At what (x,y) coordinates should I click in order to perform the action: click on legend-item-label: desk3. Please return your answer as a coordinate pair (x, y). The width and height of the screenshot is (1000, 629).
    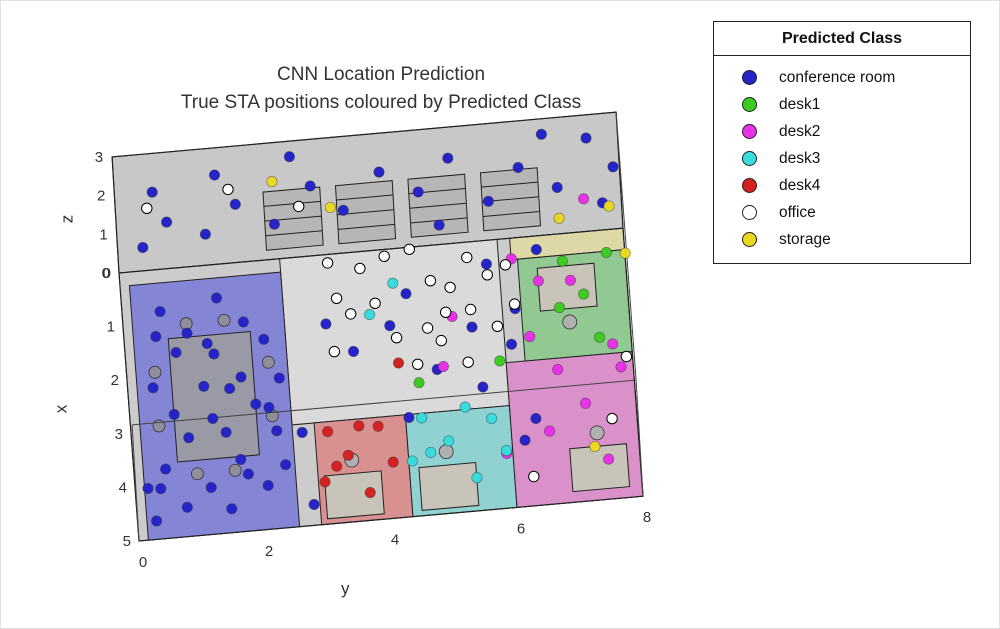
    Looking at the image, I should click on (800, 158).